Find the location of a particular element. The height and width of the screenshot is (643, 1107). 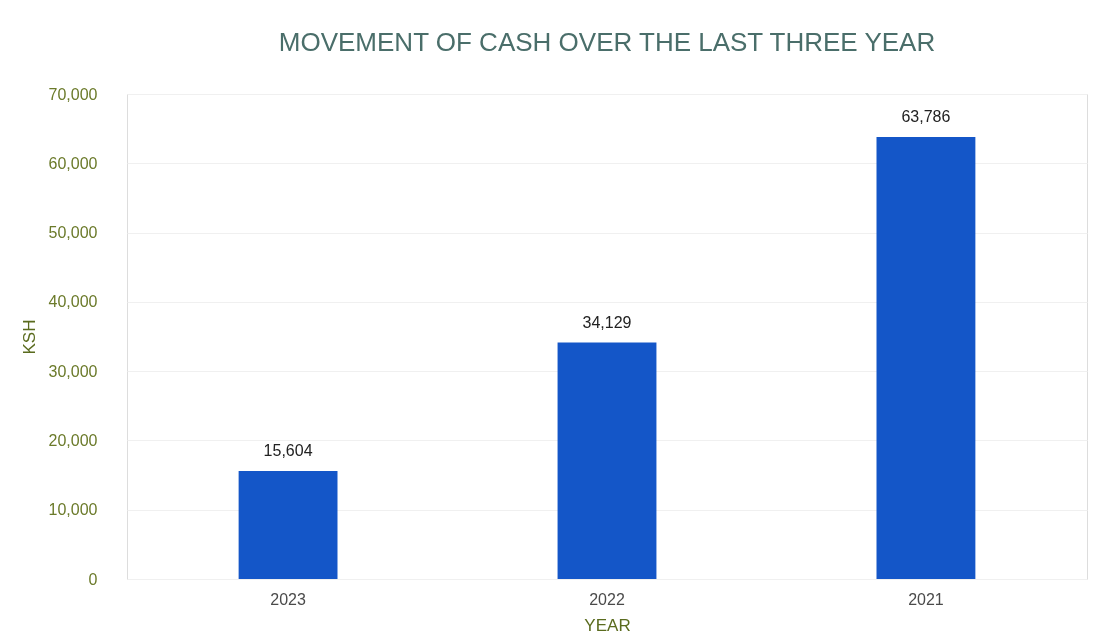

y-tick-label: 30,000 is located at coordinates (73, 371).